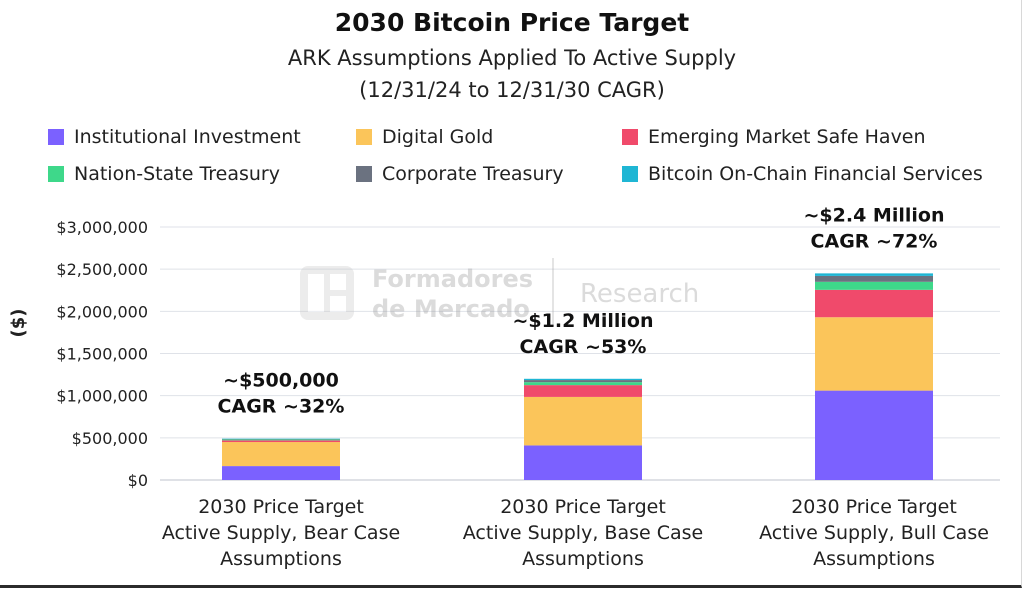 The width and height of the screenshot is (1024, 593). I want to click on chart-subtitle-line1: ARK Assumptions Applied To Active Supply, so click(512, 58).